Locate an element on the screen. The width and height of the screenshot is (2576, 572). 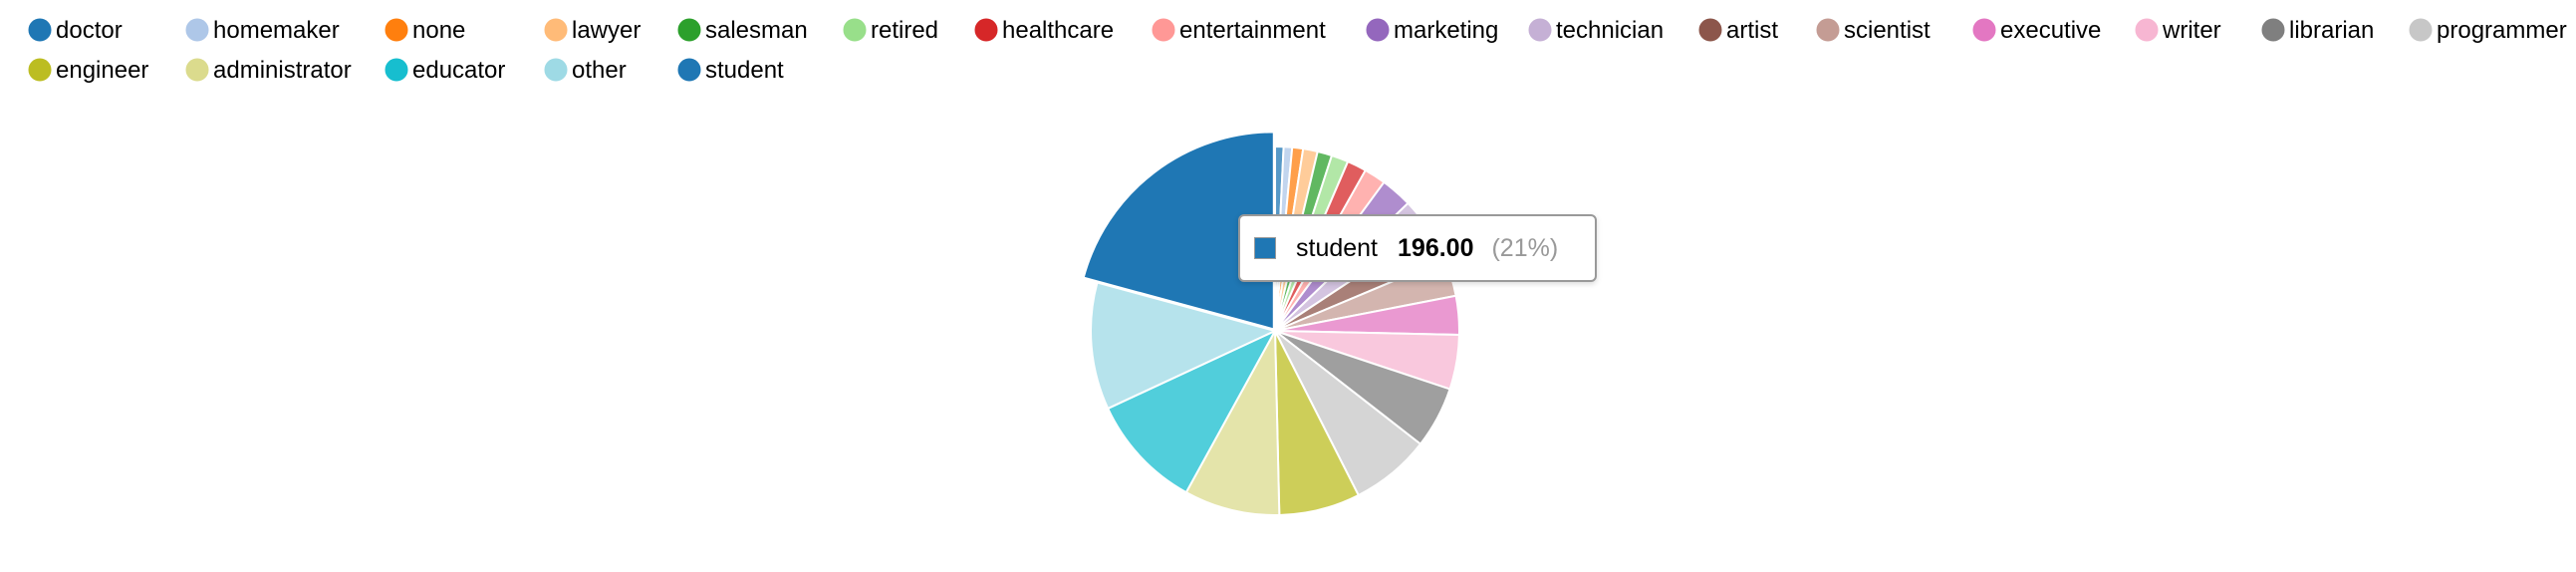
tooltip-value: 196.00 is located at coordinates (1436, 247).